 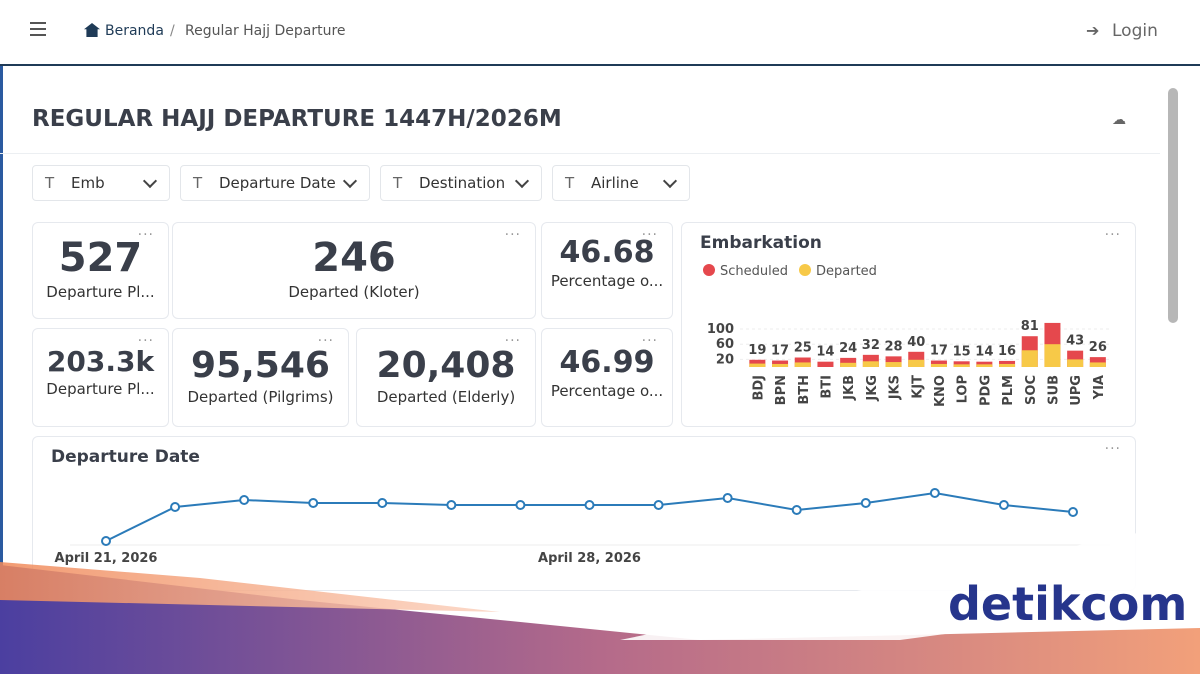 What do you see at coordinates (354, 258) in the screenshot?
I see `kpi-value: 246` at bounding box center [354, 258].